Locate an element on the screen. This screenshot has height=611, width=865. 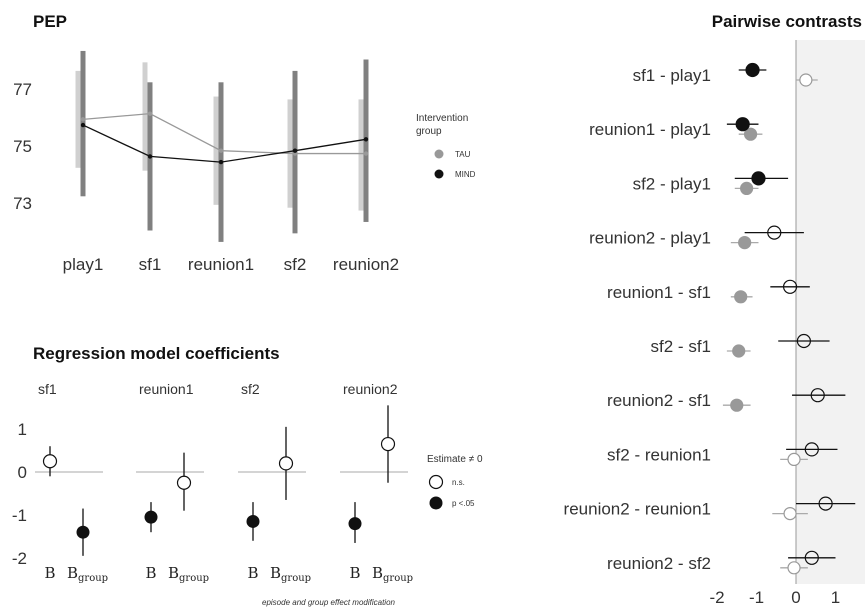
pep-y-tick: 75 is located at coordinates (22, 146).